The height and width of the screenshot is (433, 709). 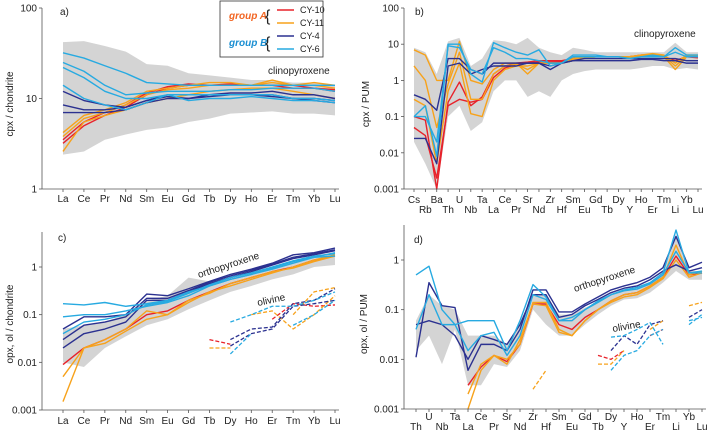 What do you see at coordinates (482, 200) in the screenshot?
I see `x-tick-label: Ta` at bounding box center [482, 200].